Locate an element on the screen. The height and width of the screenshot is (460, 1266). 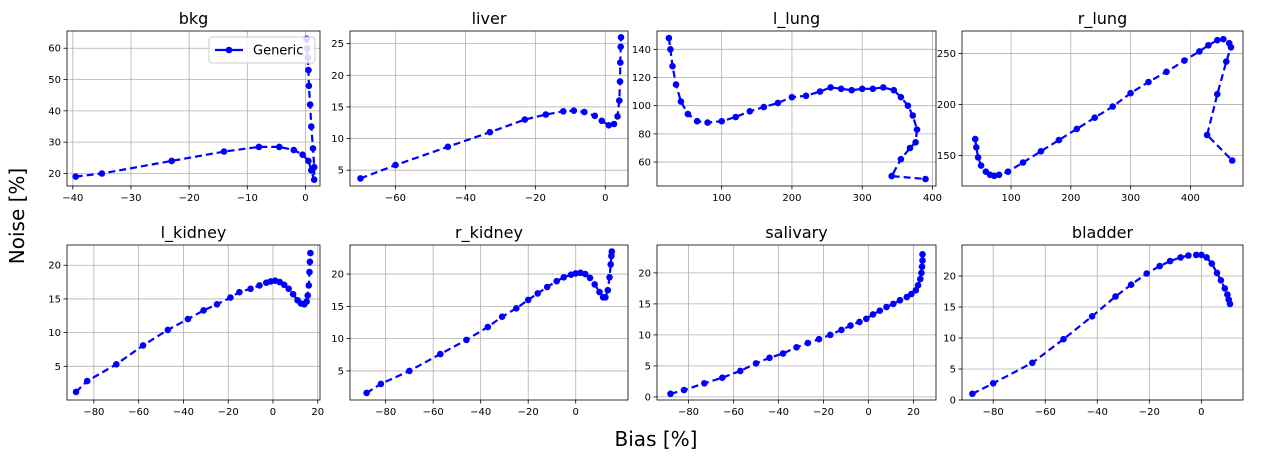
x-tick-label: −40 is located at coordinates (465, 198).